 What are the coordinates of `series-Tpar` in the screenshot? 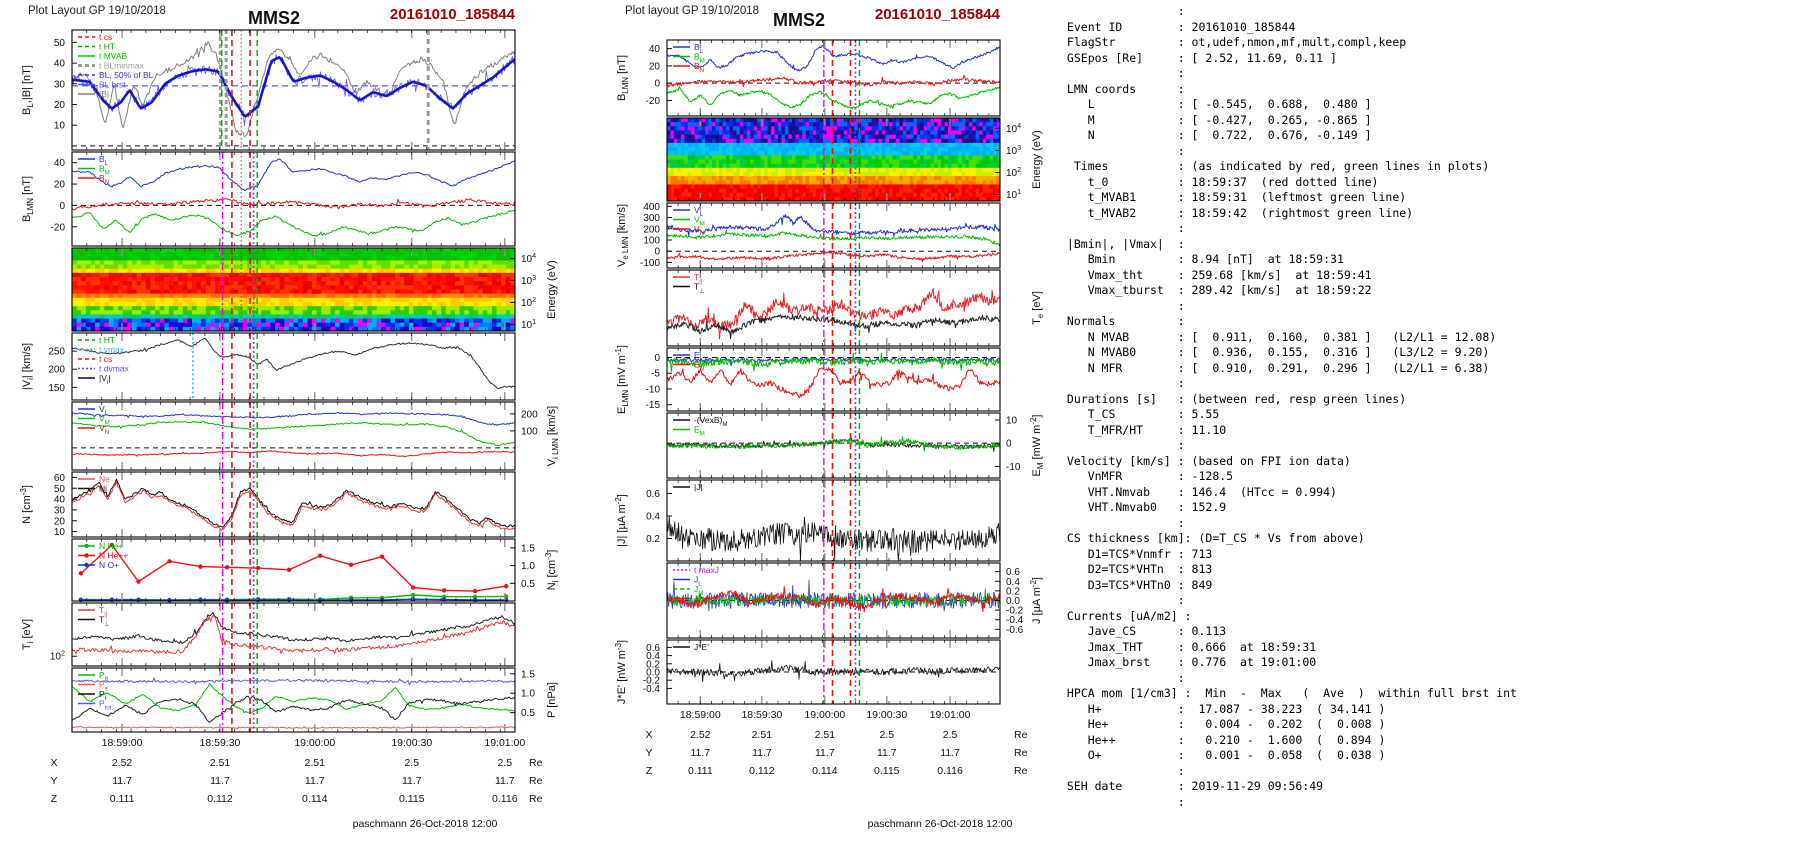 It's located at (293, 634).